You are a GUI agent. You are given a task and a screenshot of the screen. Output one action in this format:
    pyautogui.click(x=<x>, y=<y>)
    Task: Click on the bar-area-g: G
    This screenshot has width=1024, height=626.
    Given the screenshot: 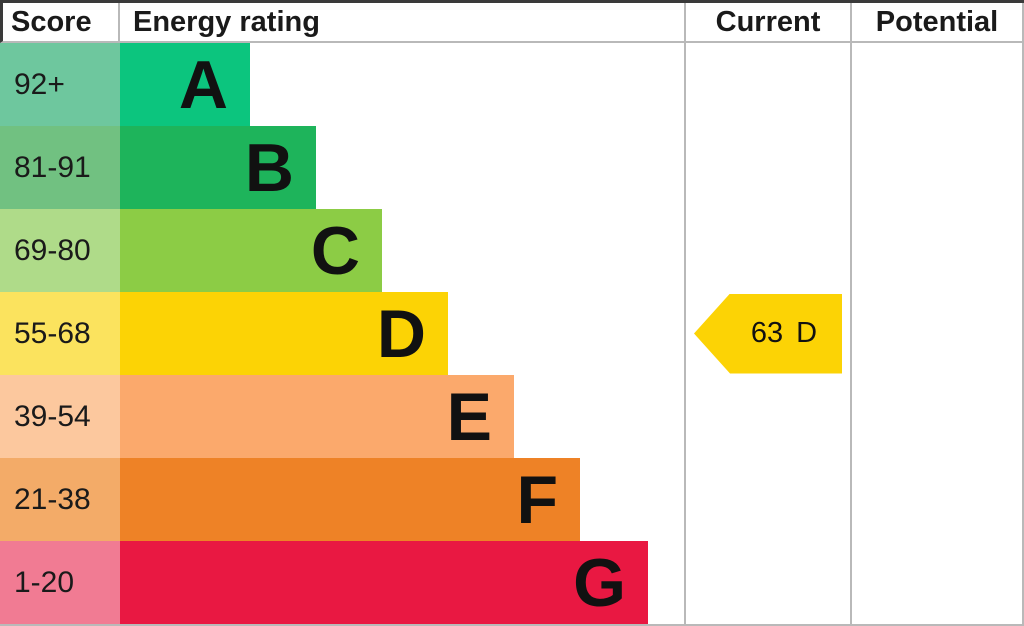 What is the action you would take?
    pyautogui.click(x=402, y=582)
    